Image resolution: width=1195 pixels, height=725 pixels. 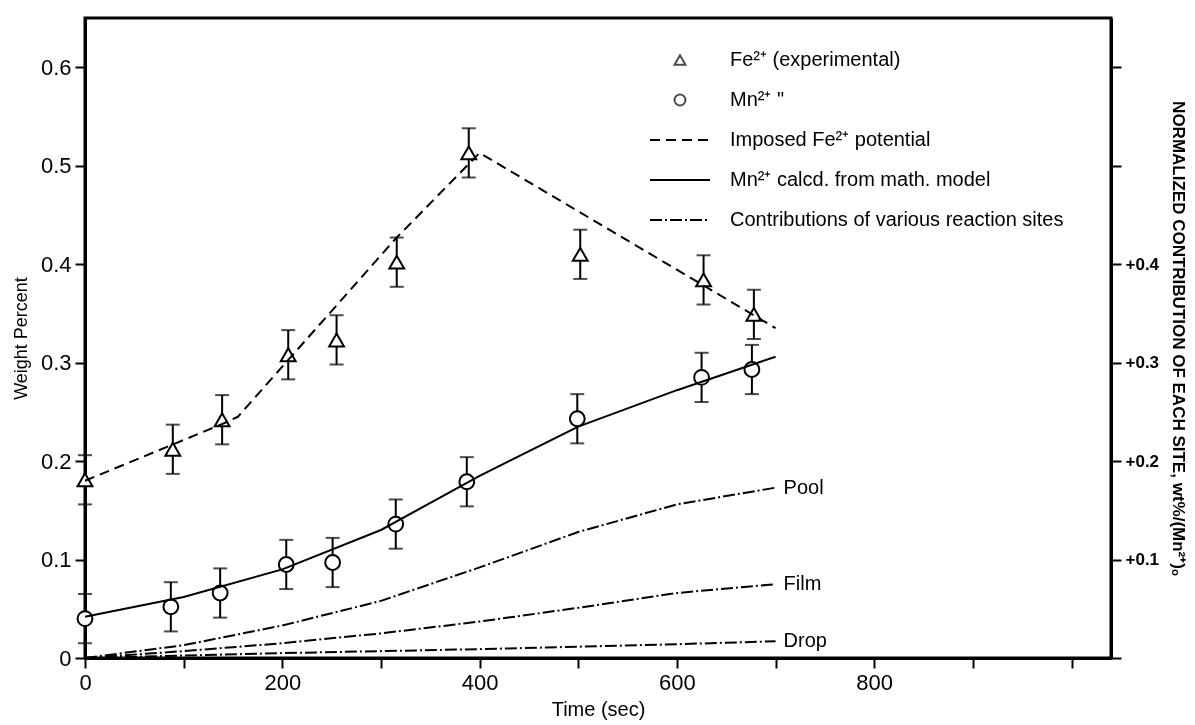 I want to click on y-tick-label: 0.5, so click(x=56, y=166).